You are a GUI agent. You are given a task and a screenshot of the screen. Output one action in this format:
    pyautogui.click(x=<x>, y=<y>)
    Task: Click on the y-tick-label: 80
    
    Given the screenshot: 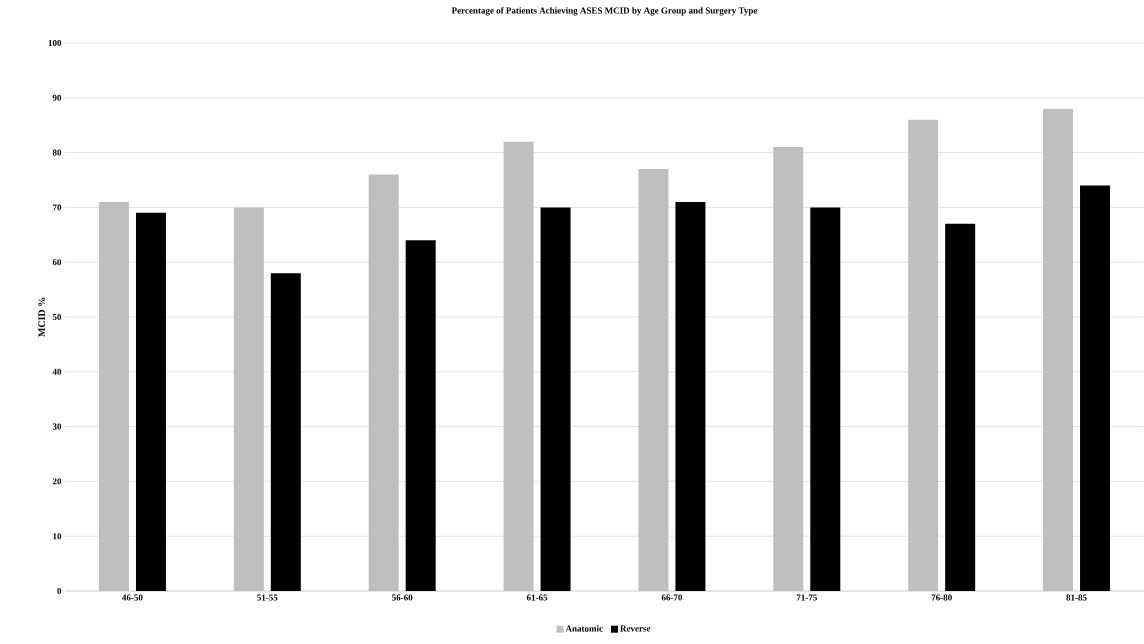 What is the action you would take?
    pyautogui.click(x=57, y=152)
    